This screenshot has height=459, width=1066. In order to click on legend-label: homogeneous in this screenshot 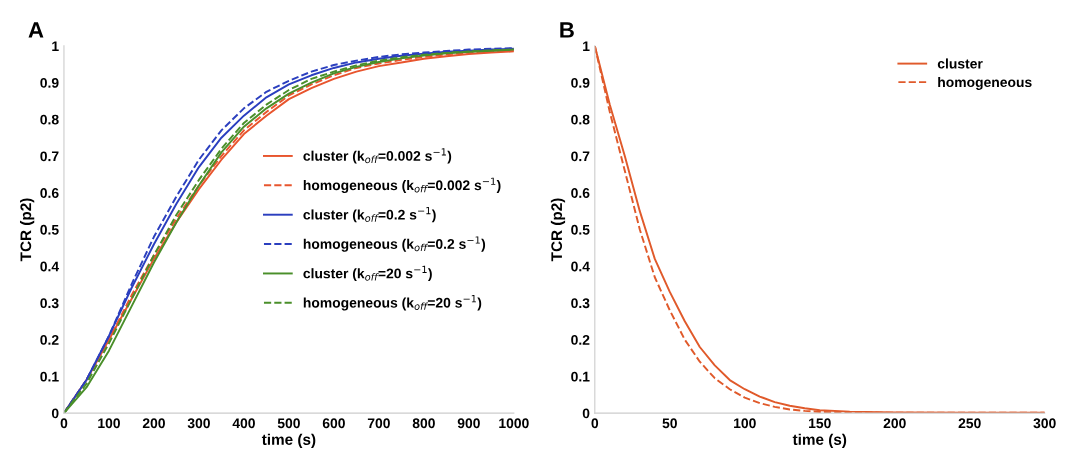, I will do `click(985, 83)`.